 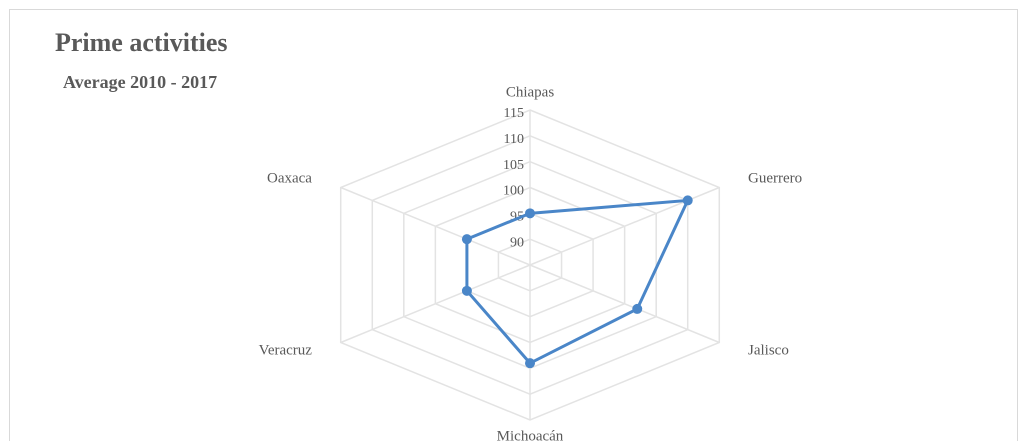 I want to click on category-label: Veracruz, so click(x=286, y=350).